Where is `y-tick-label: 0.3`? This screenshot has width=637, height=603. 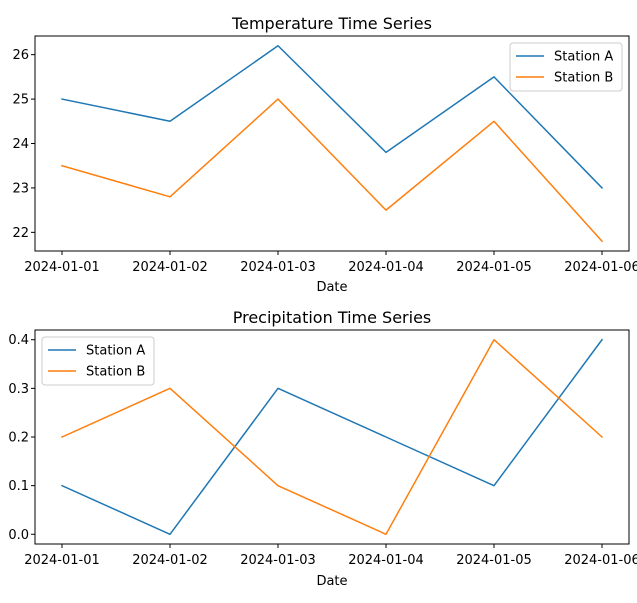 y-tick-label: 0.3 is located at coordinates (18, 389).